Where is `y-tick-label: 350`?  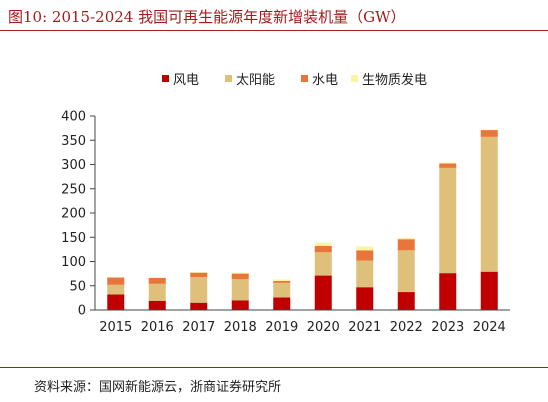
y-tick-label: 350 is located at coordinates (73, 141).